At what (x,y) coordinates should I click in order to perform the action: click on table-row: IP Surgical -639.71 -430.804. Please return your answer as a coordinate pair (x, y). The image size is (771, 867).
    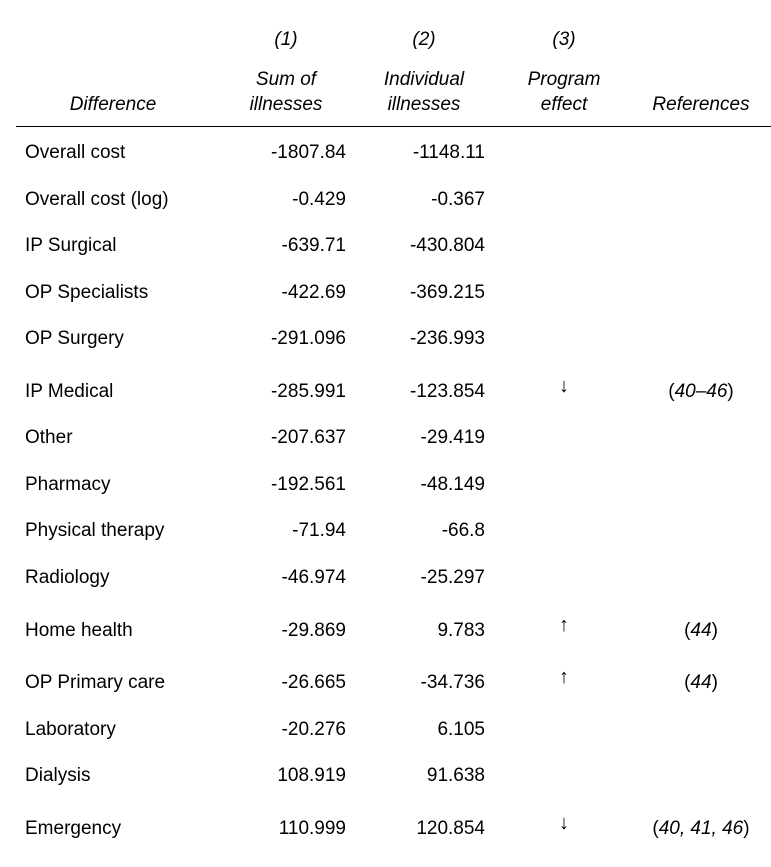
    Looking at the image, I should click on (385, 246).